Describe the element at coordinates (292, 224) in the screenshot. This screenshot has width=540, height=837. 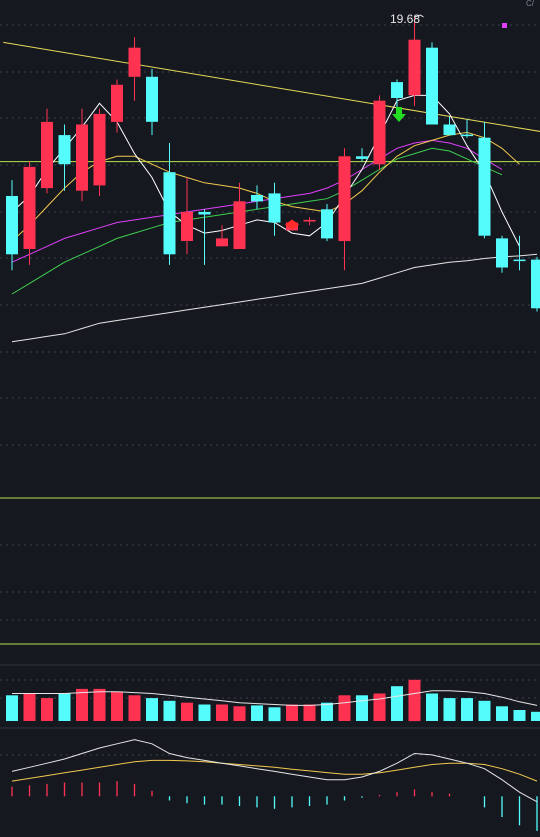
I see `buy-signal-arrow` at that location.